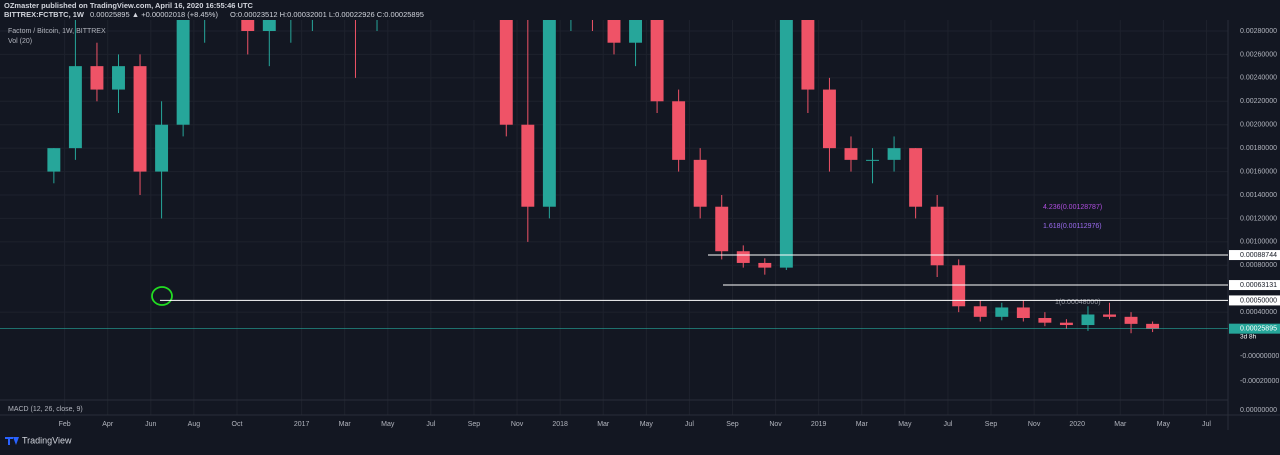  What do you see at coordinates (12, 441) in the screenshot?
I see `brand-logo` at bounding box center [12, 441].